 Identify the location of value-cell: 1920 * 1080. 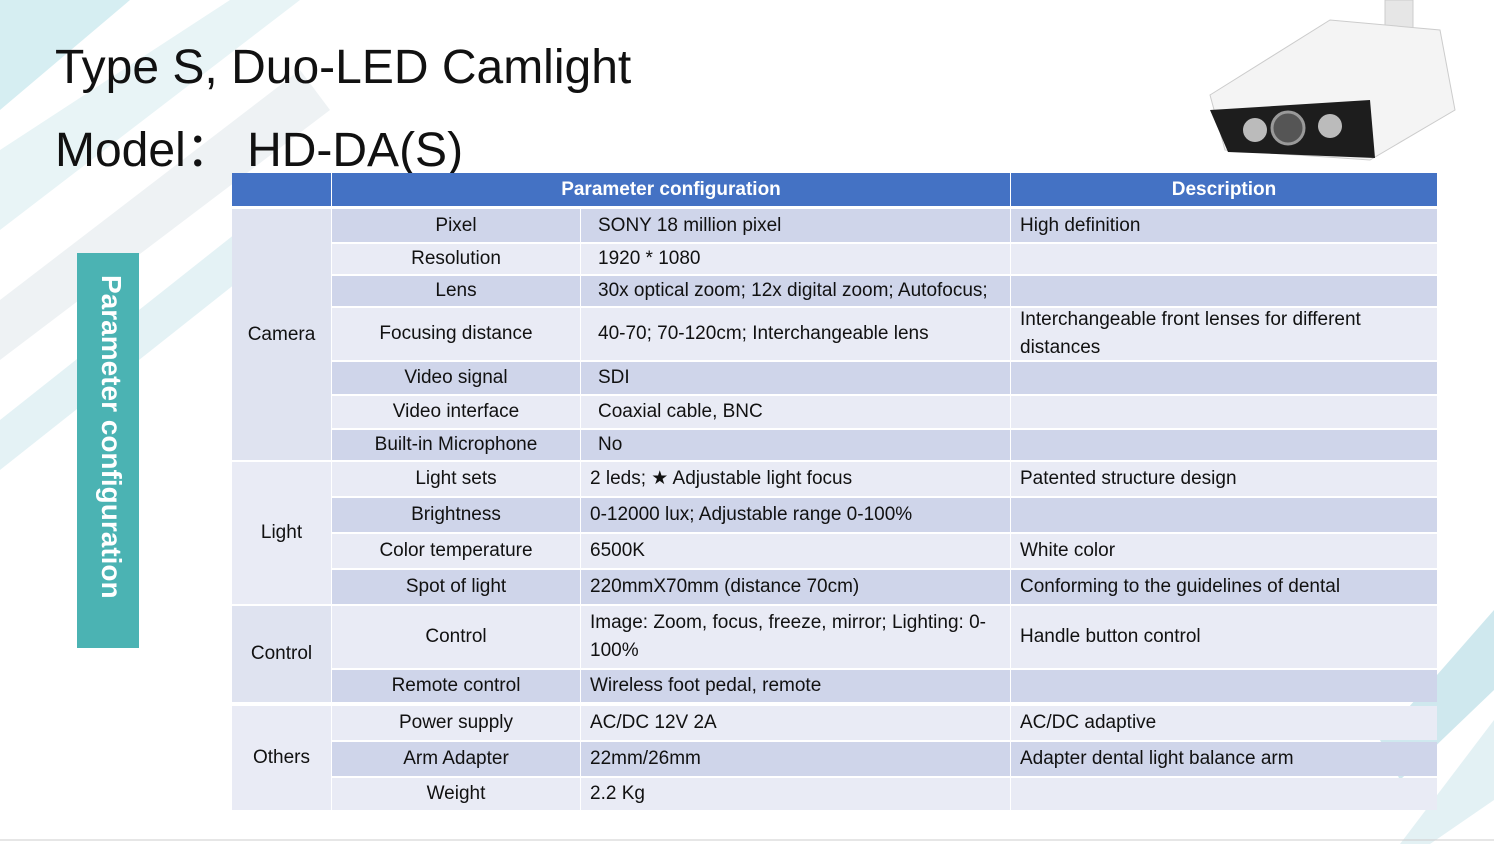
(795, 259).